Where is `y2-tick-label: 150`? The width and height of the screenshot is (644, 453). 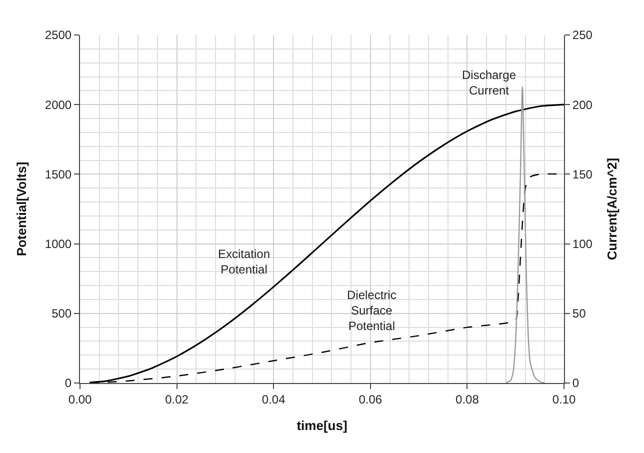
y2-tick-label: 150 is located at coordinates (582, 174).